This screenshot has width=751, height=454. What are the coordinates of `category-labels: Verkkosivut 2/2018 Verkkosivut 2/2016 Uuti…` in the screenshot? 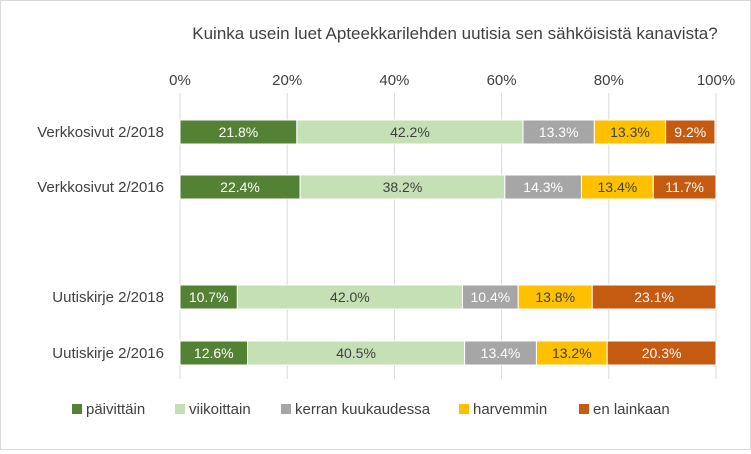 It's located at (100, 243).